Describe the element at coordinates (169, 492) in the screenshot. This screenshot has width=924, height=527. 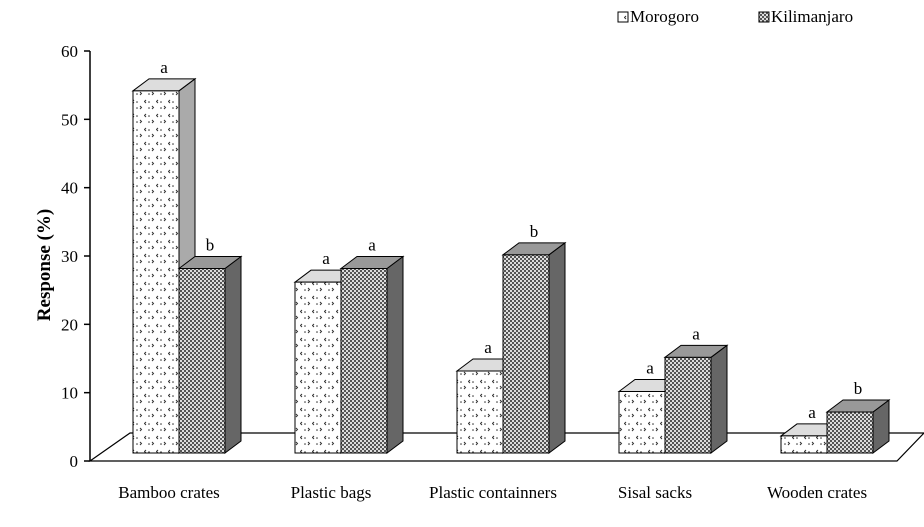
I see `x-tick-label: Bamboo crates` at that location.